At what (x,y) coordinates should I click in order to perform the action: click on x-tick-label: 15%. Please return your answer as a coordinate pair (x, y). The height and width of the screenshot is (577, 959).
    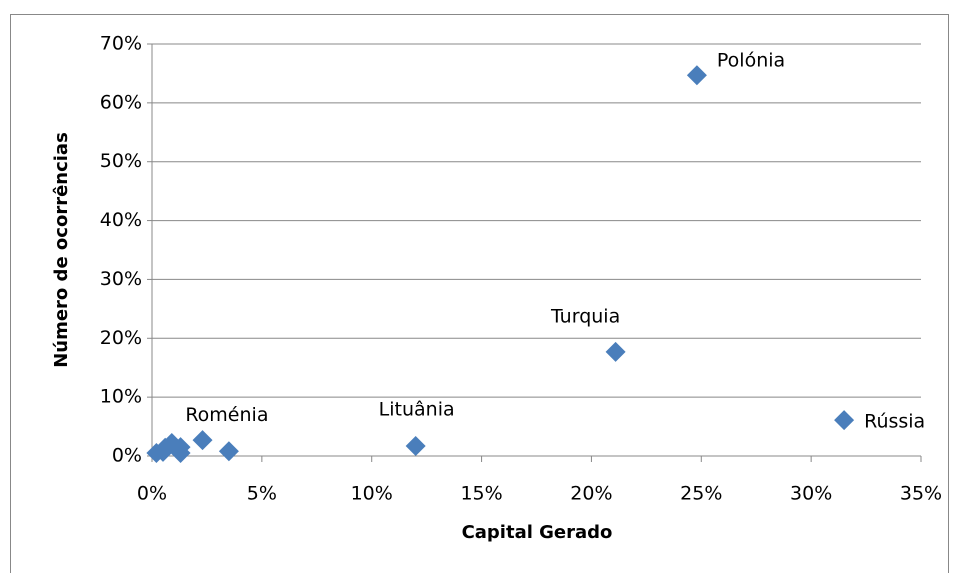
    Looking at the image, I should click on (481, 494).